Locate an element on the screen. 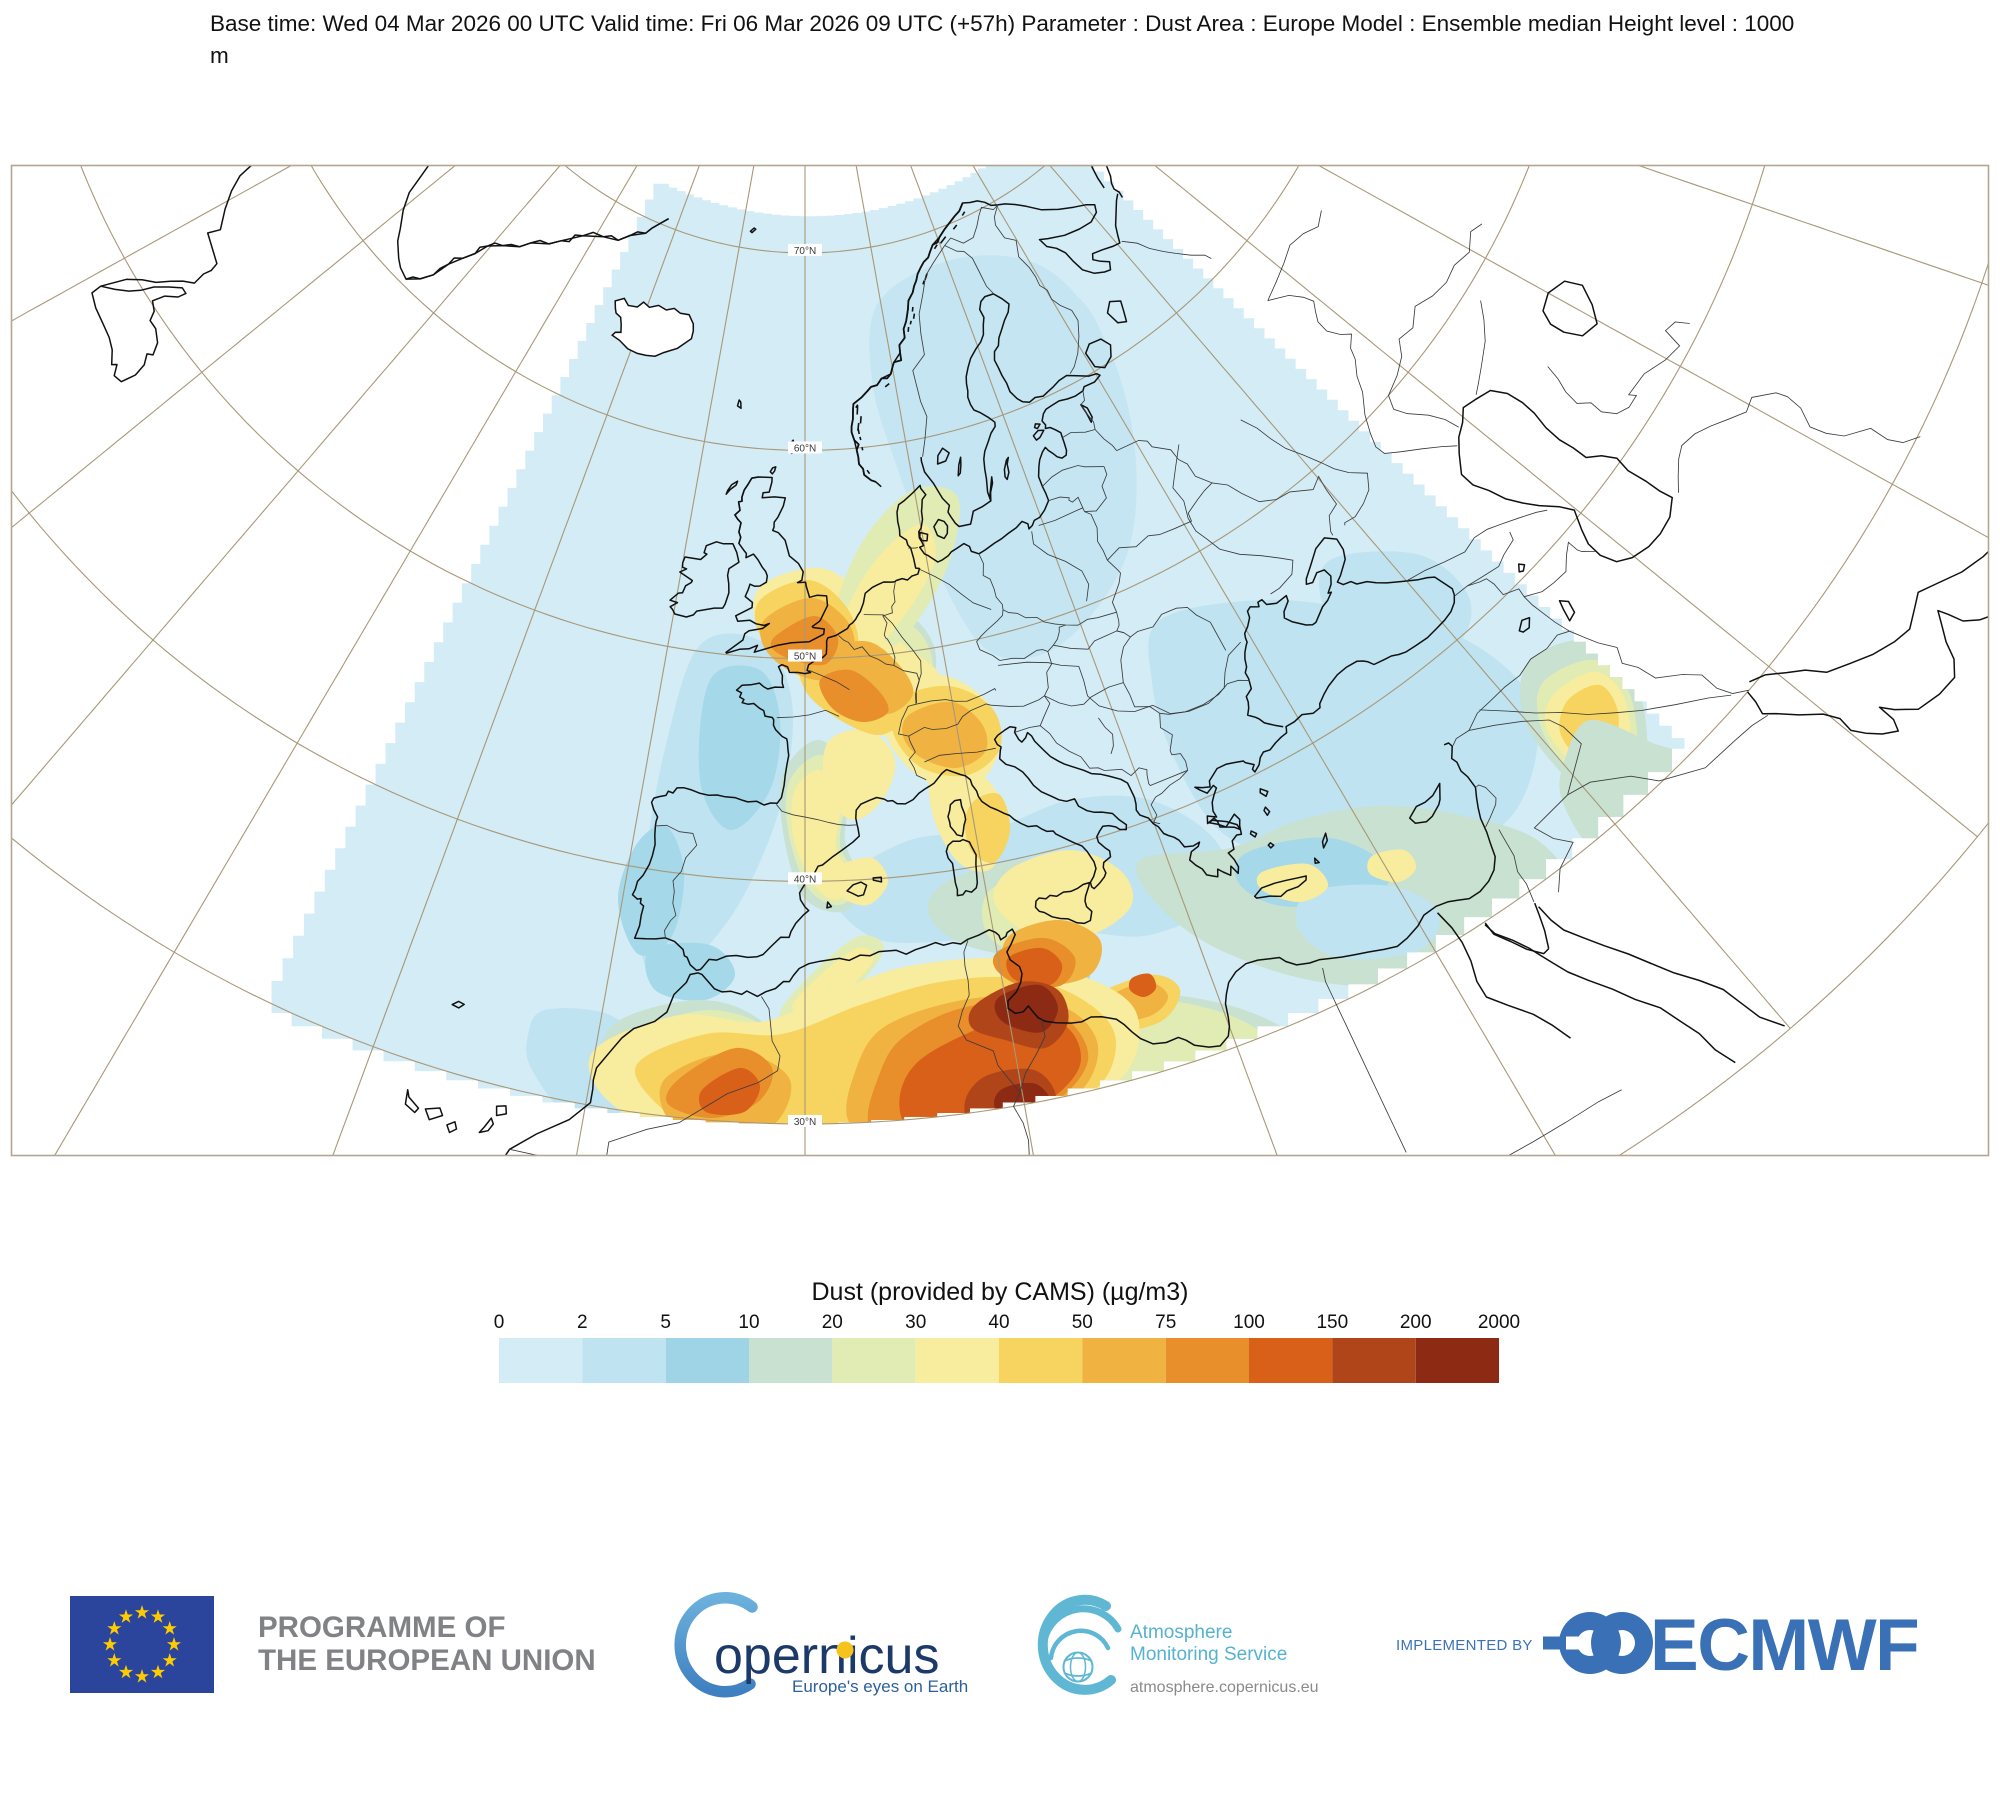 The width and height of the screenshot is (2000, 1800). svg-text: 2000 is located at coordinates (1499, 1322).